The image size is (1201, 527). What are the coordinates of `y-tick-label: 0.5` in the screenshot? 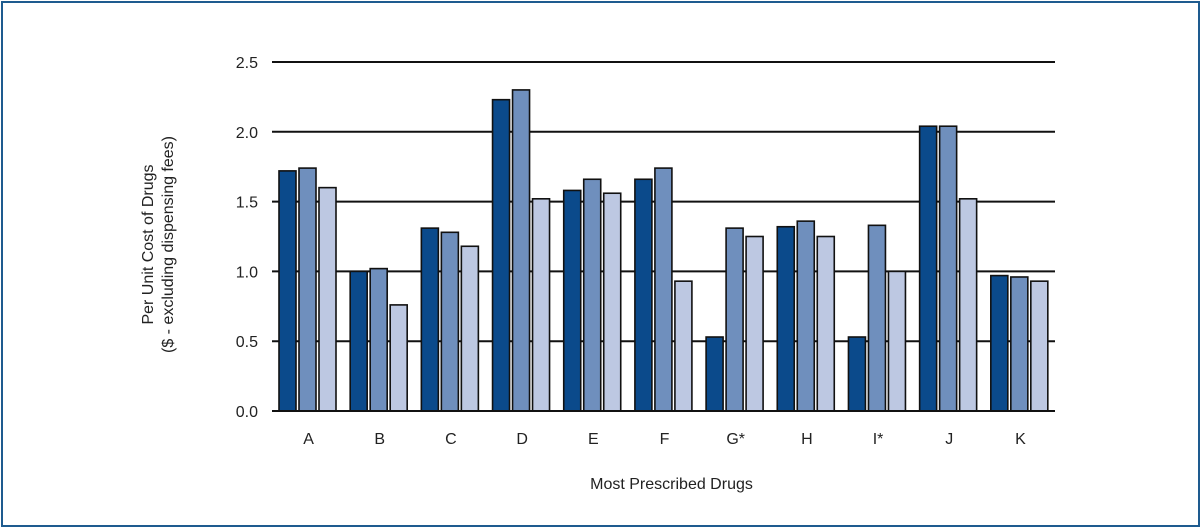 It's located at (247, 342).